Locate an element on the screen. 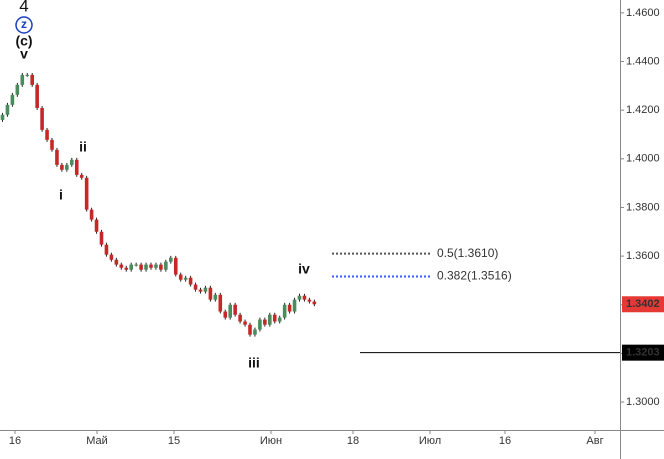 The image size is (664, 459). x-tick-label: 18 is located at coordinates (353, 441).